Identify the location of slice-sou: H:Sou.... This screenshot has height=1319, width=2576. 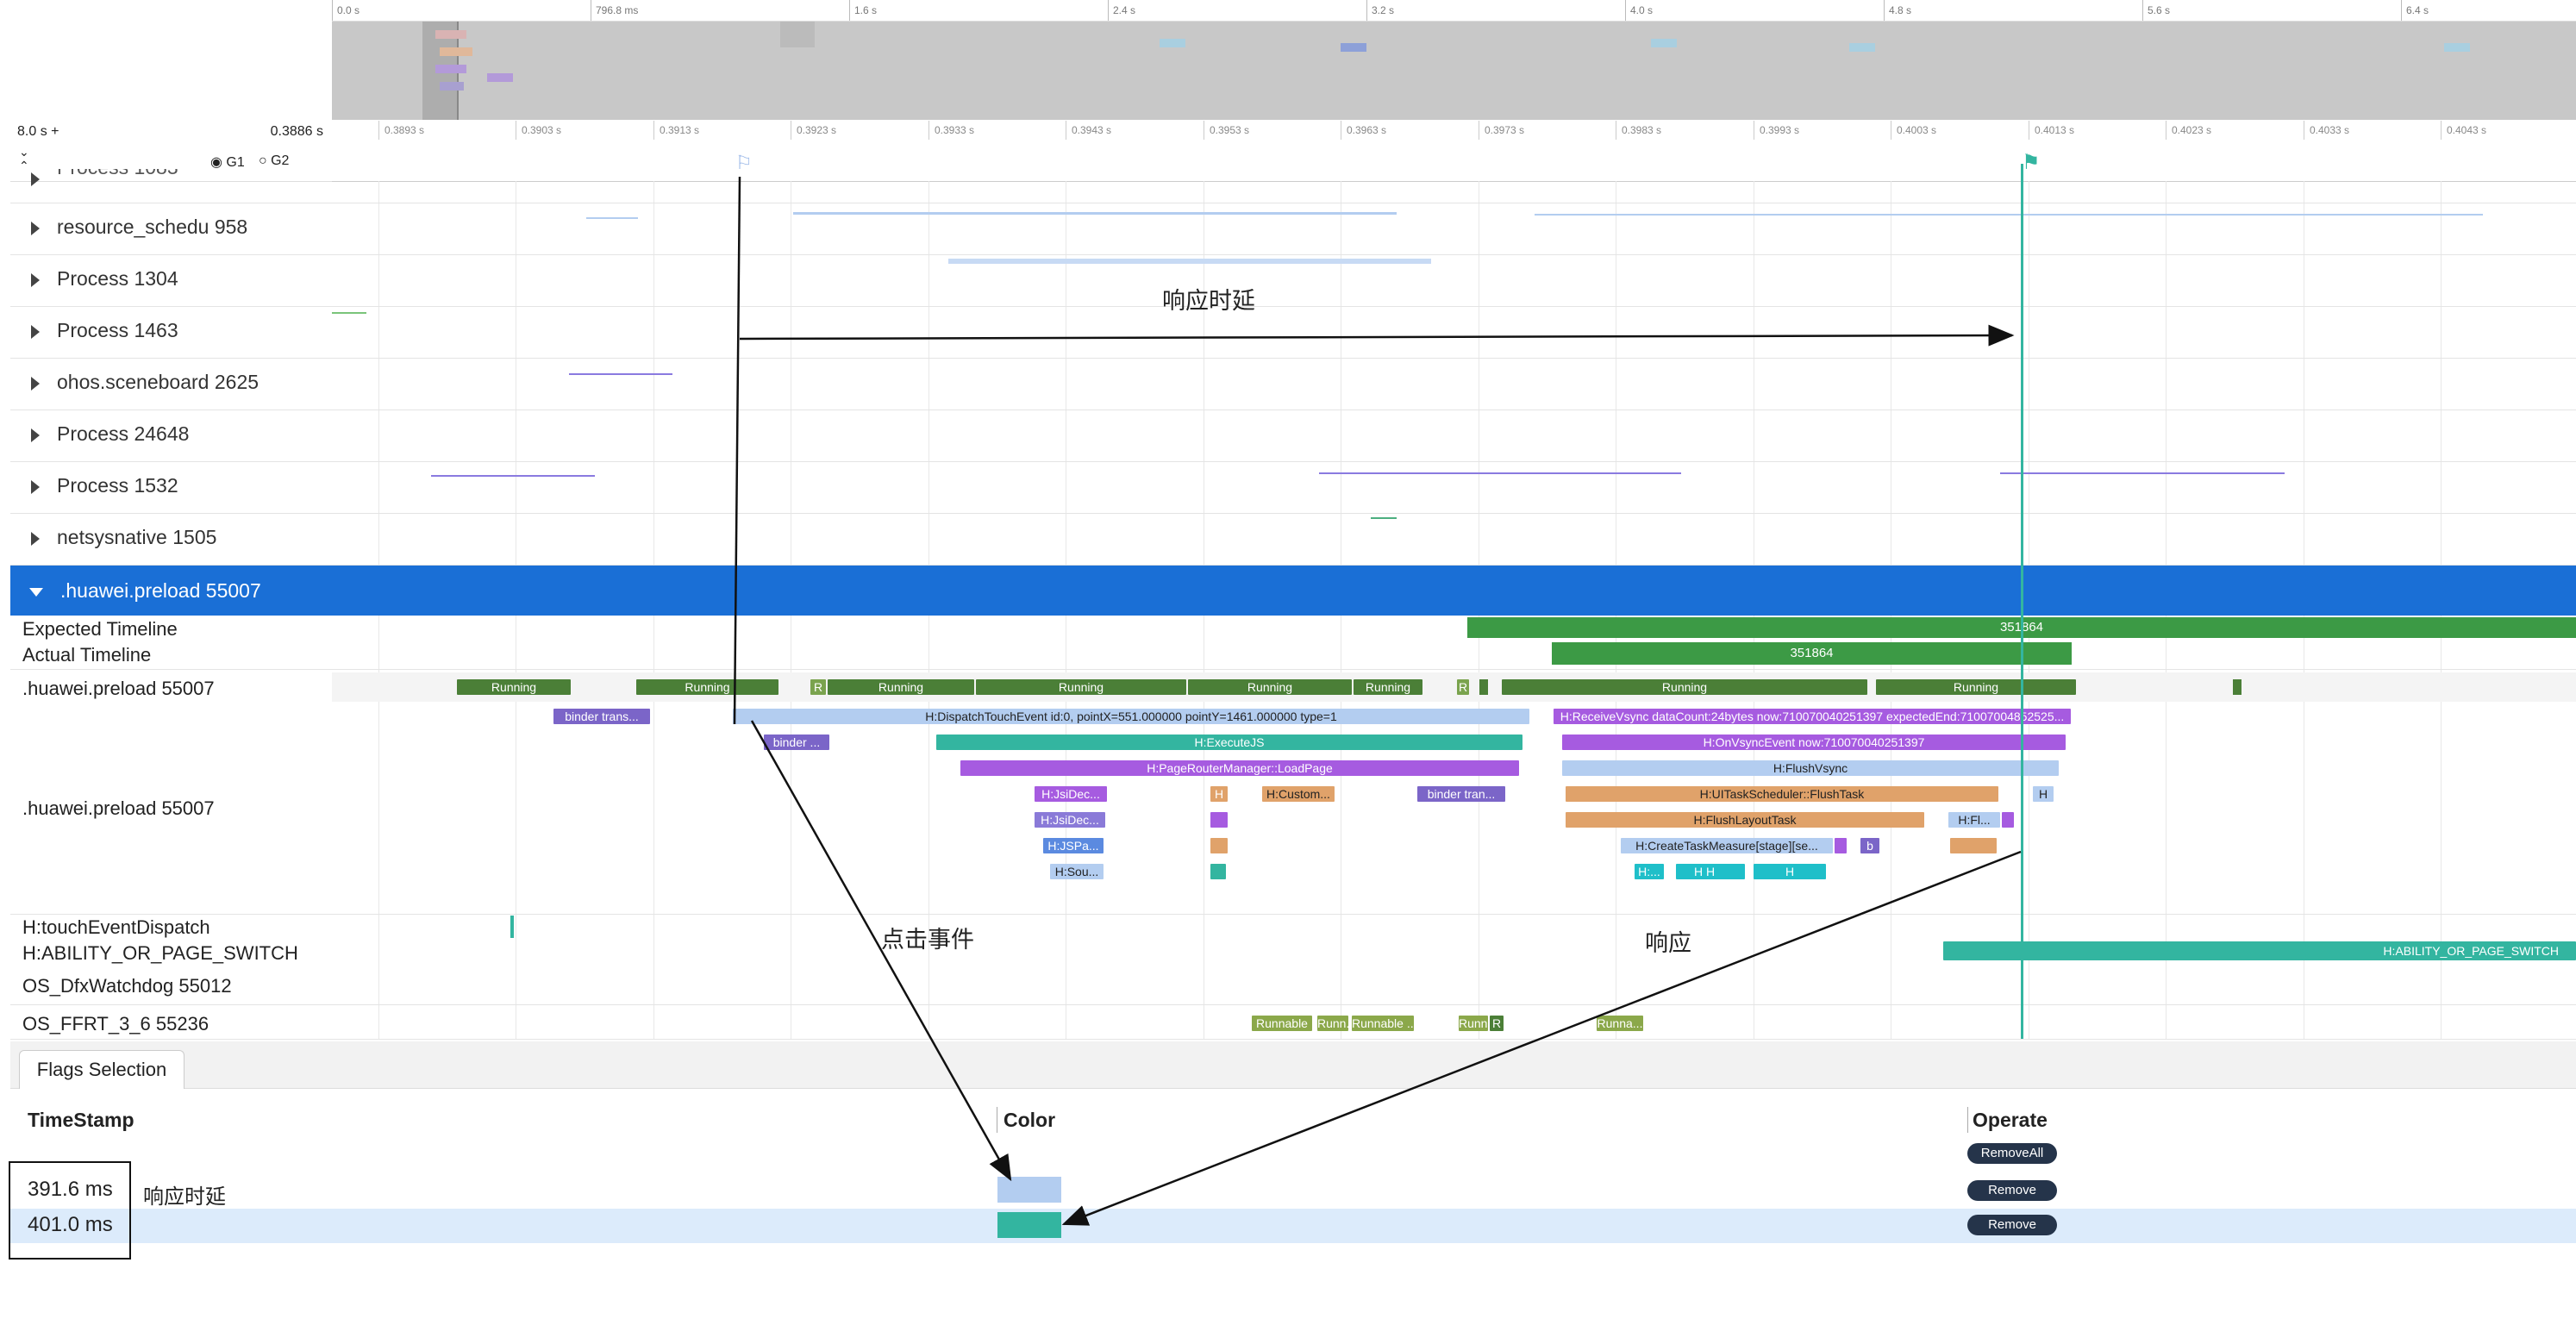
(1077, 871).